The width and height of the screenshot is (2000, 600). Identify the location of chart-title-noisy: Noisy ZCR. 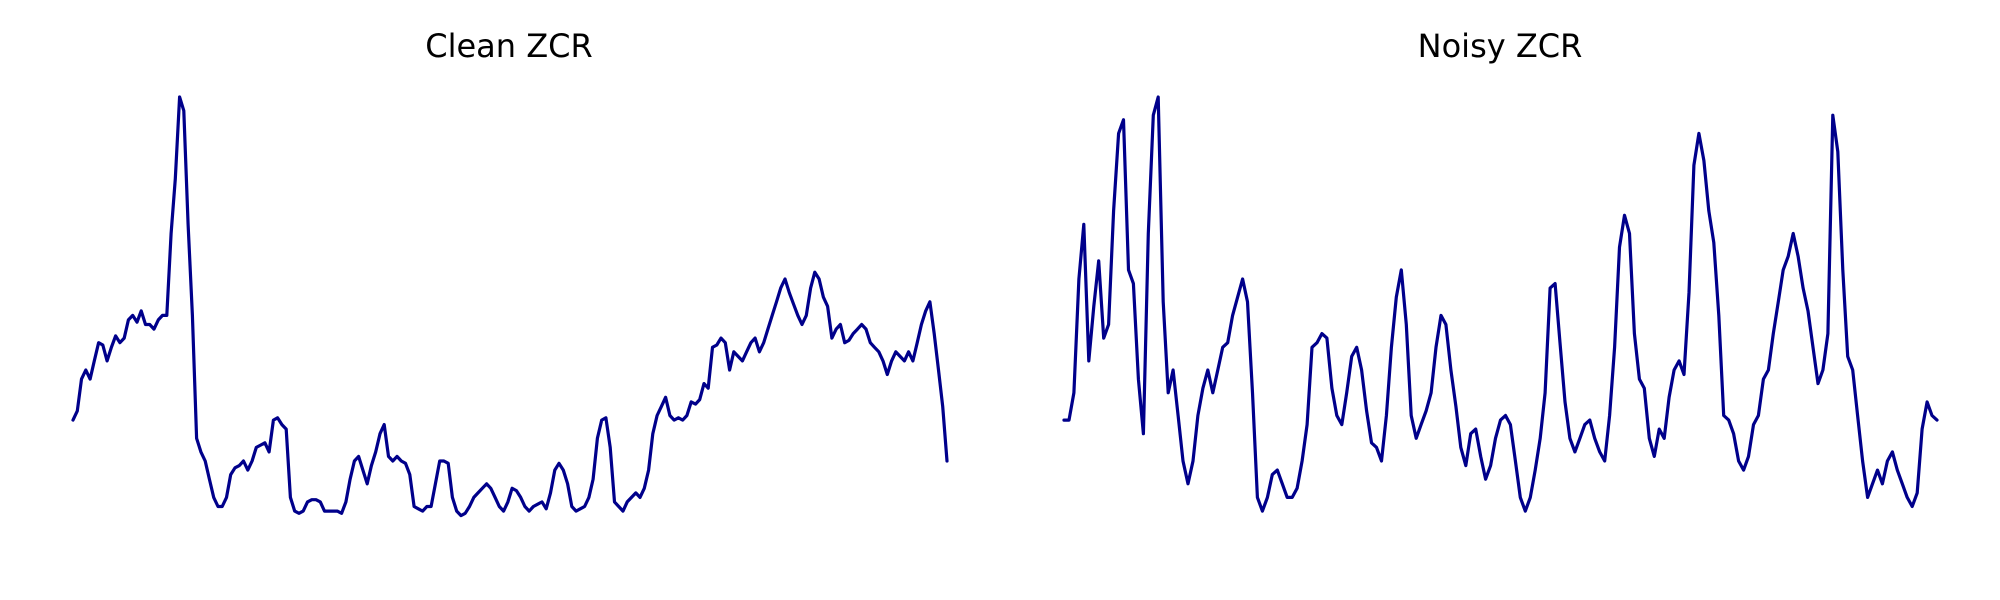
(1500, 46).